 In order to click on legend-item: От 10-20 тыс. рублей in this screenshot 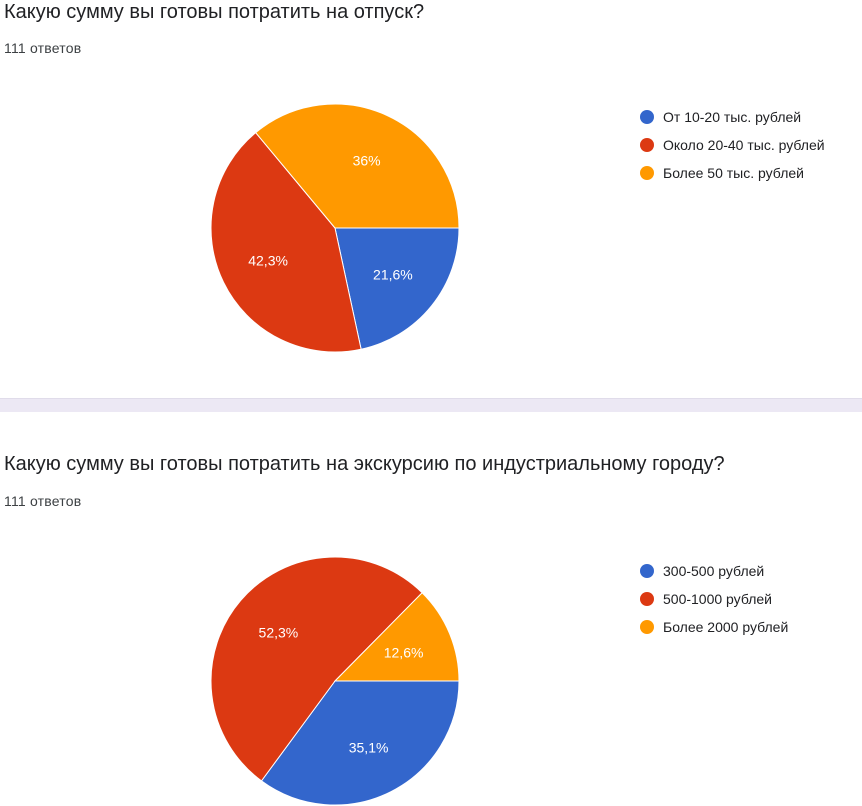, I will do `click(732, 117)`.